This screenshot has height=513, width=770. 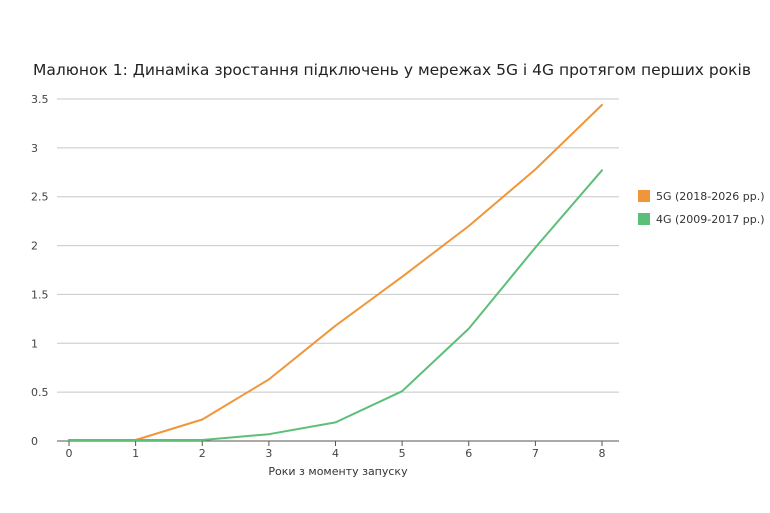 What do you see at coordinates (202, 453) in the screenshot?
I see `x-tick-label: 2` at bounding box center [202, 453].